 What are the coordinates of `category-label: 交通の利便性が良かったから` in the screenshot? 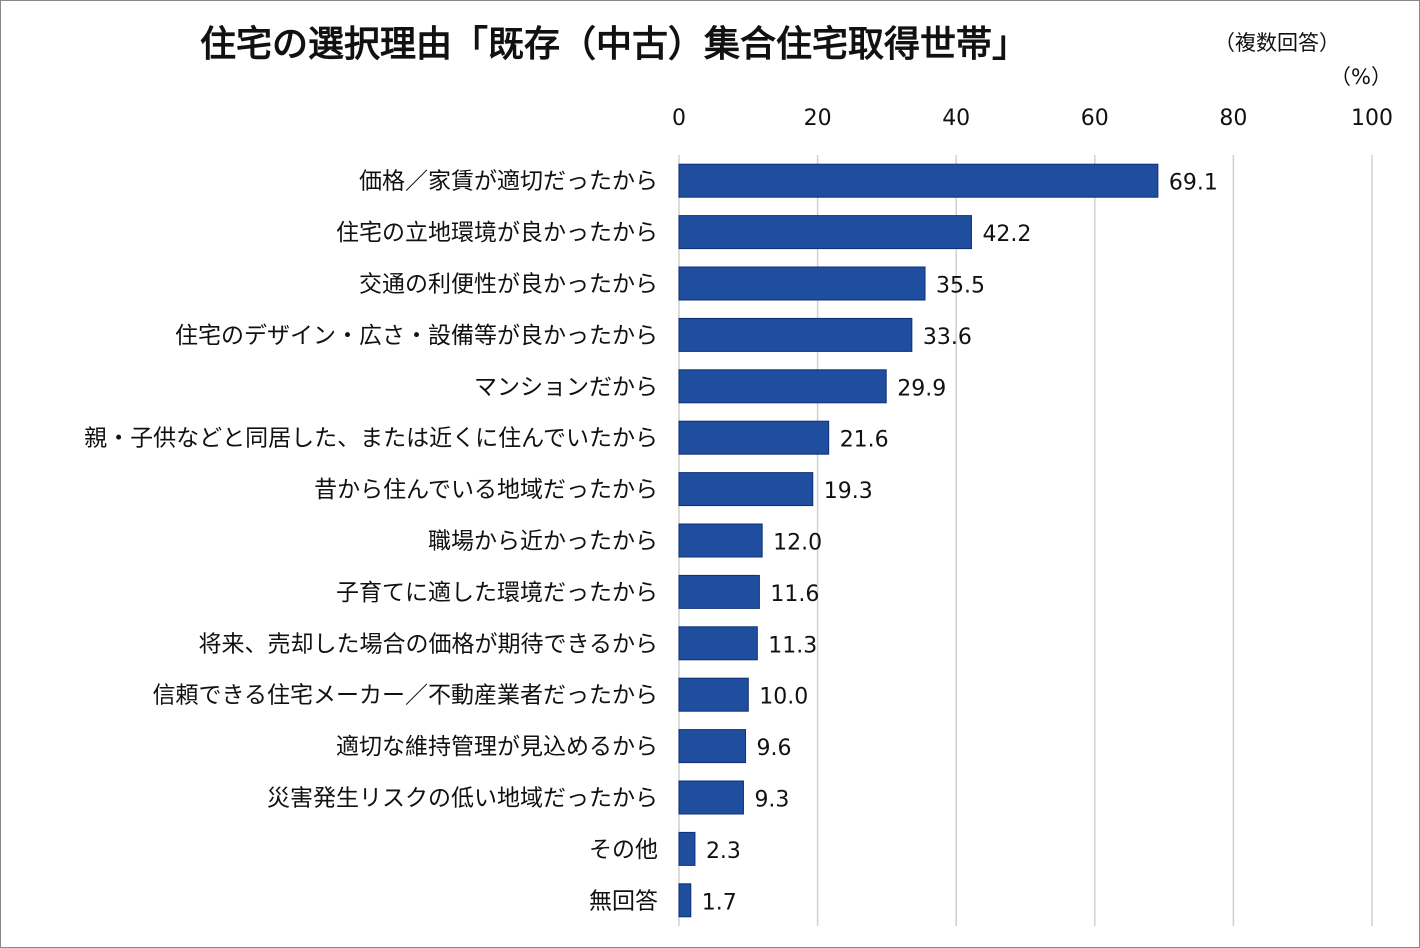 It's located at (508, 285).